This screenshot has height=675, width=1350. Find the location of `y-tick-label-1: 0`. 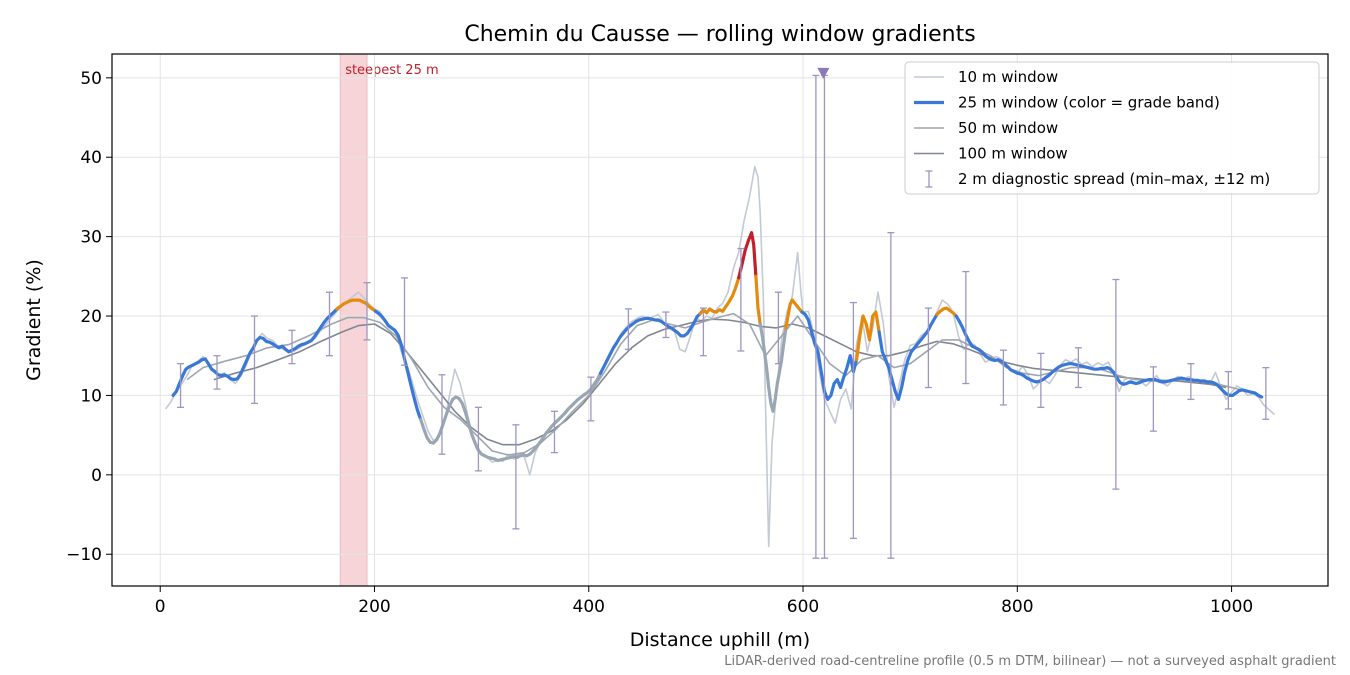

y-tick-label-1: 0 is located at coordinates (96, 476).